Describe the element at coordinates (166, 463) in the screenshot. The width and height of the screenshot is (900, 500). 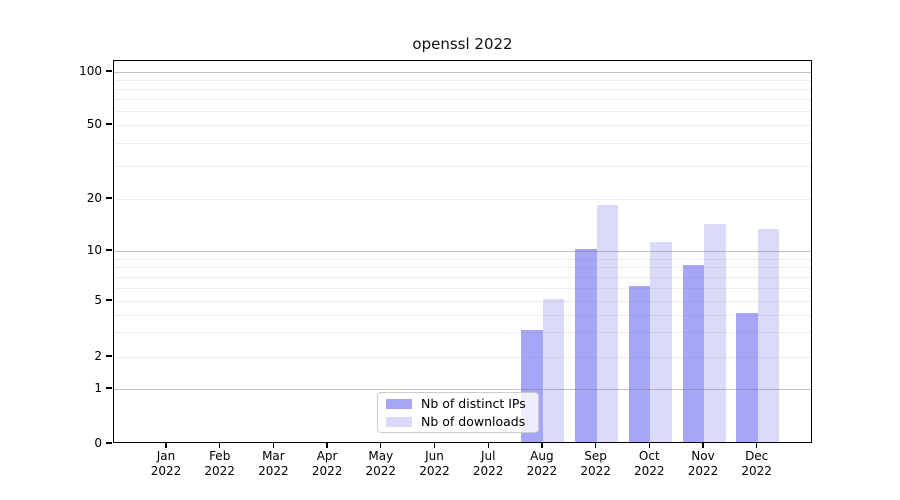
I see `x-tick-label: Jan 2022` at that location.